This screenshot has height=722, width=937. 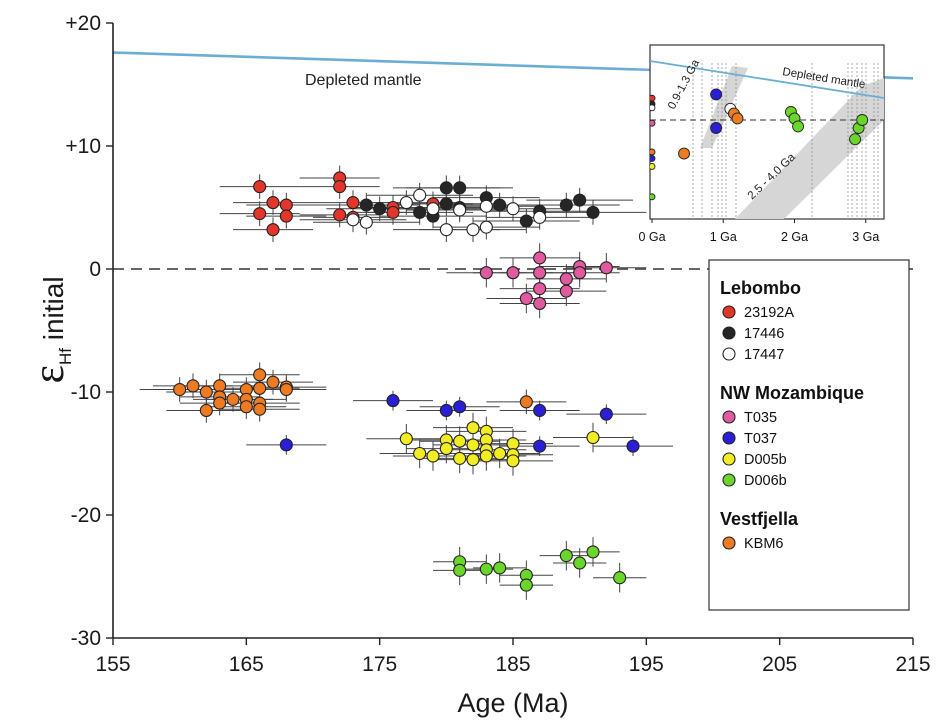 I want to click on legend-group-title: Vestfjella, so click(x=759, y=519).